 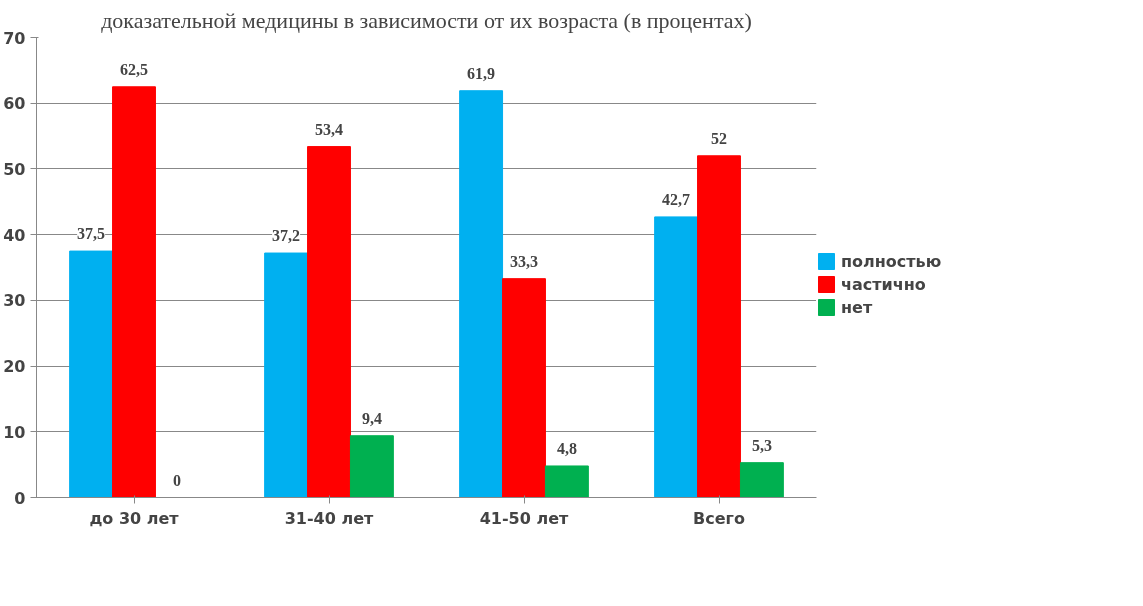 I want to click on y-tick-label: 20, so click(x=14, y=367).